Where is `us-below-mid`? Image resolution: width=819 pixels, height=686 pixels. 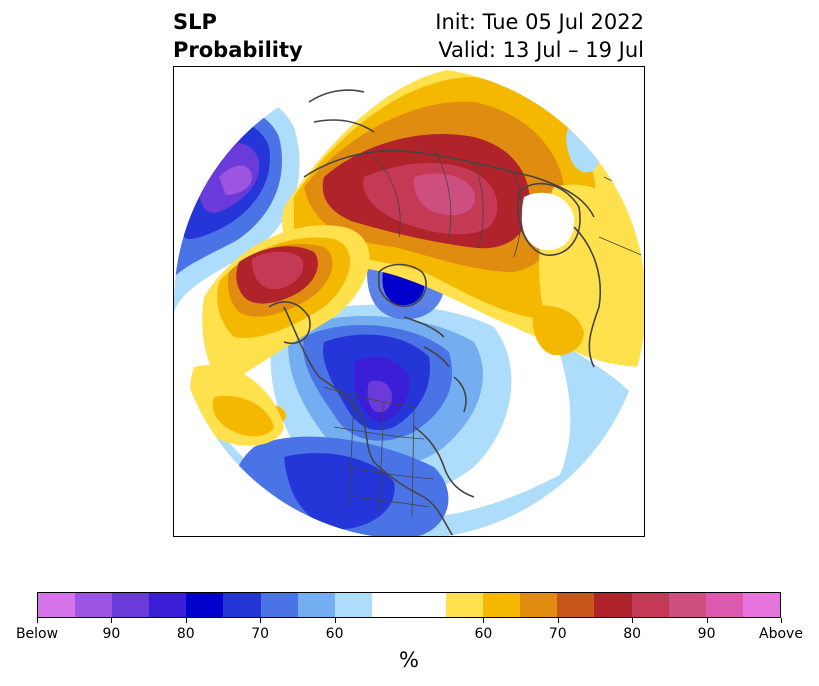 us-below-mid is located at coordinates (339, 491).